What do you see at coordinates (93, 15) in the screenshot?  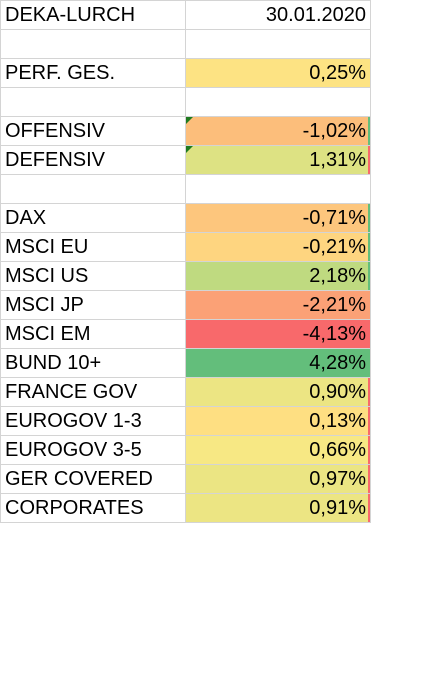 I see `row-label-cell: DEKA-LURCH` at bounding box center [93, 15].